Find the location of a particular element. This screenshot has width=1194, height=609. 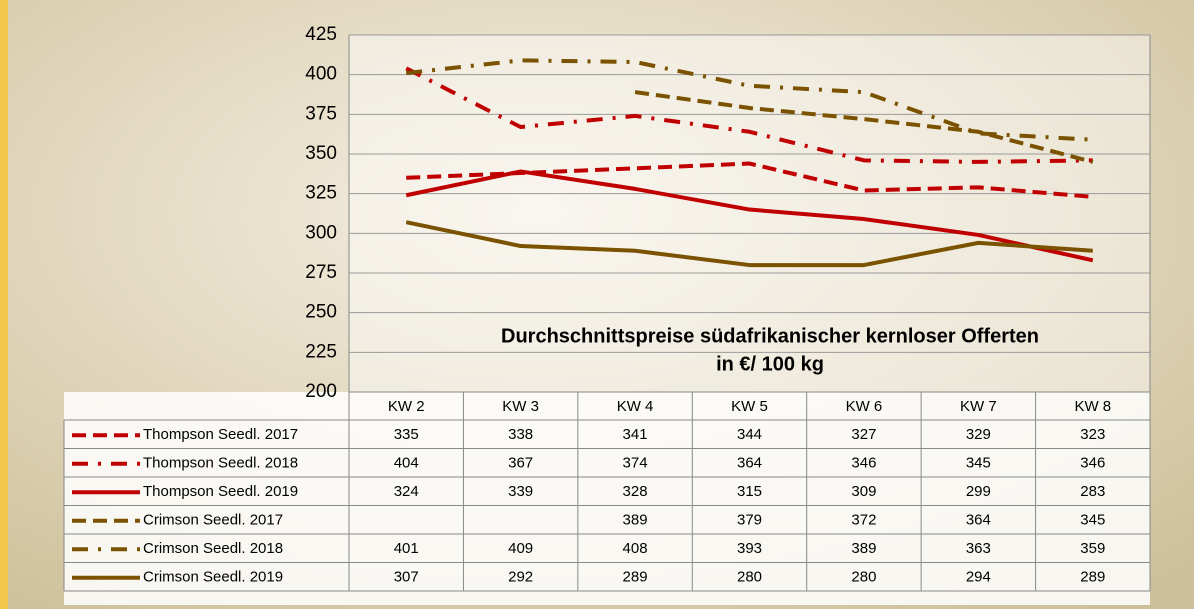

left-edge is located at coordinates (4, 304).